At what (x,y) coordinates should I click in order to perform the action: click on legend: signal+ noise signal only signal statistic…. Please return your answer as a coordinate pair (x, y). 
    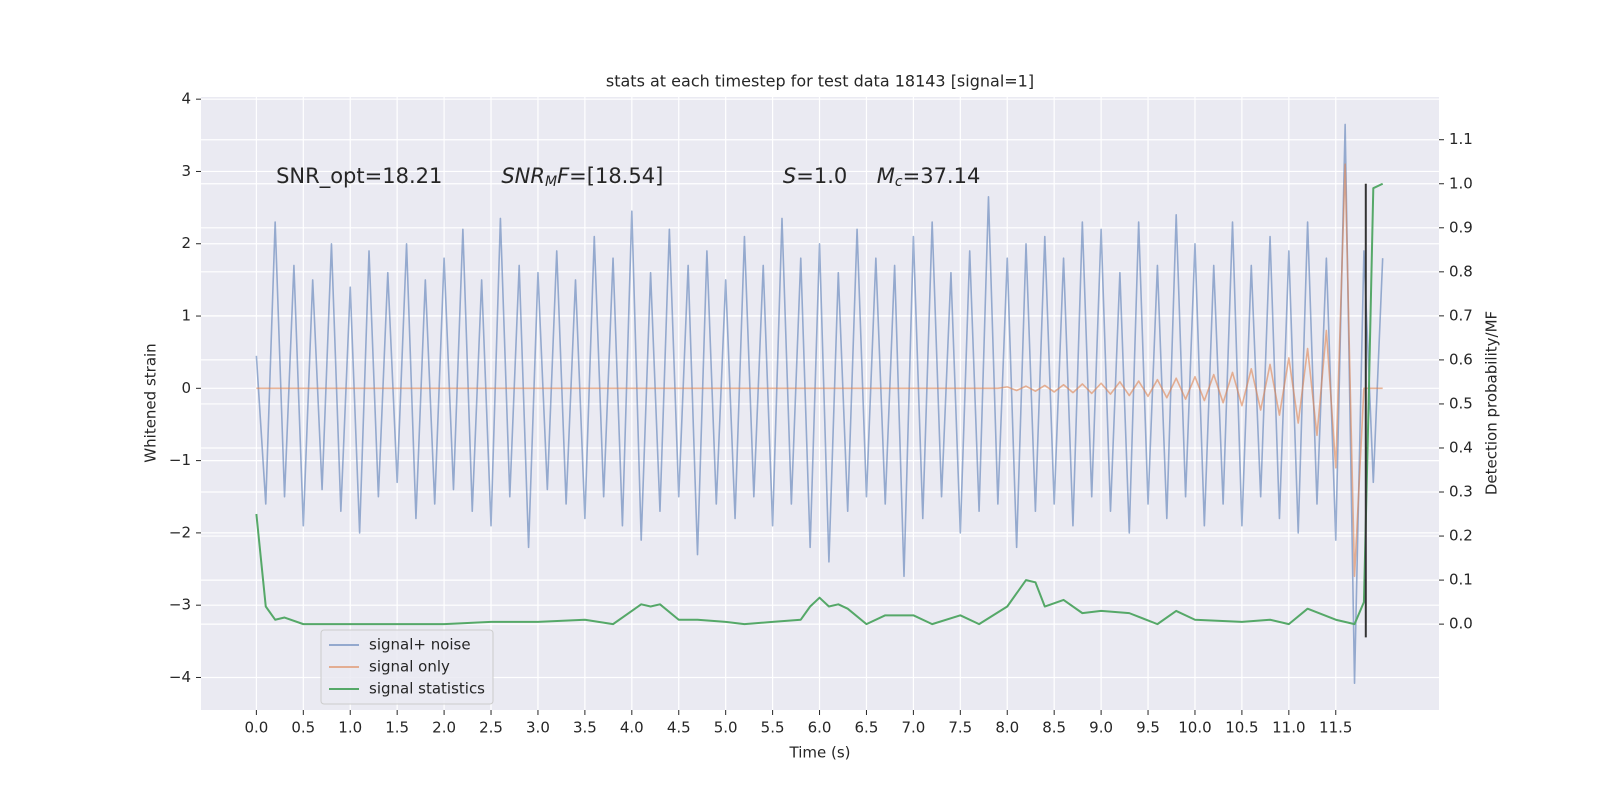
    Looking at the image, I should click on (407, 667).